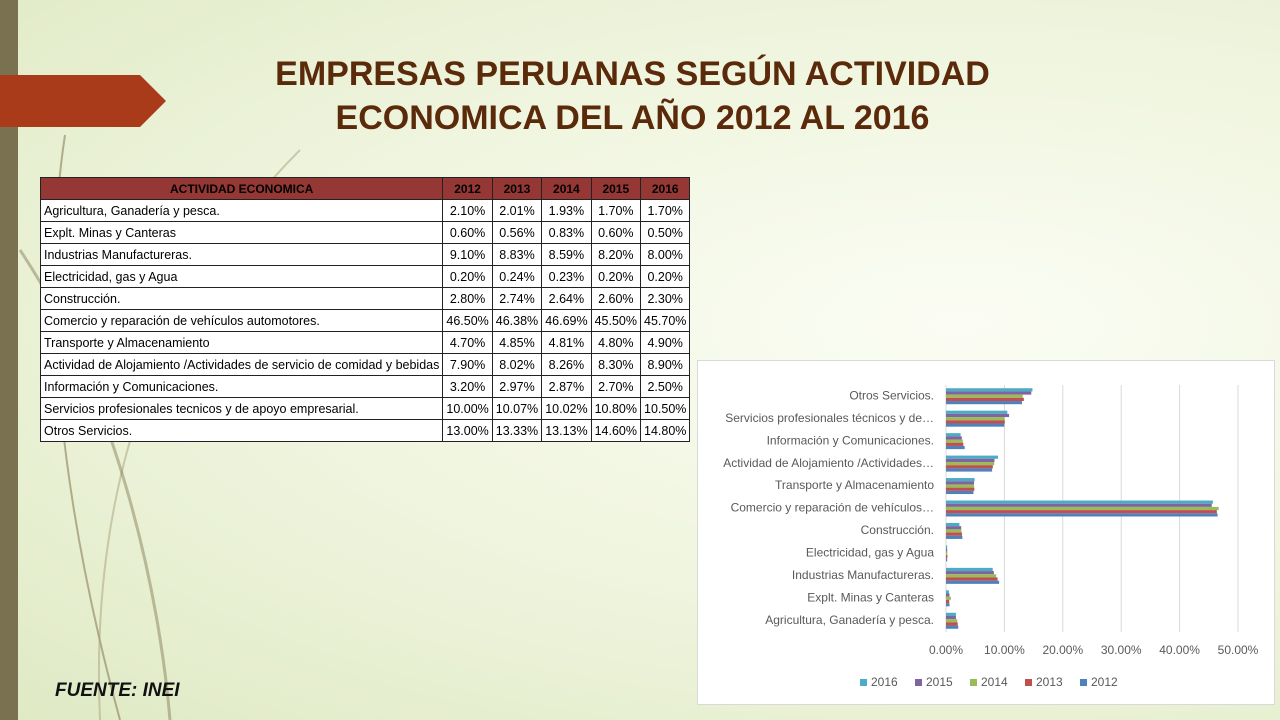 The width and height of the screenshot is (1280, 720). I want to click on y-tick-label: Industrias Manufactureras., so click(863, 575).